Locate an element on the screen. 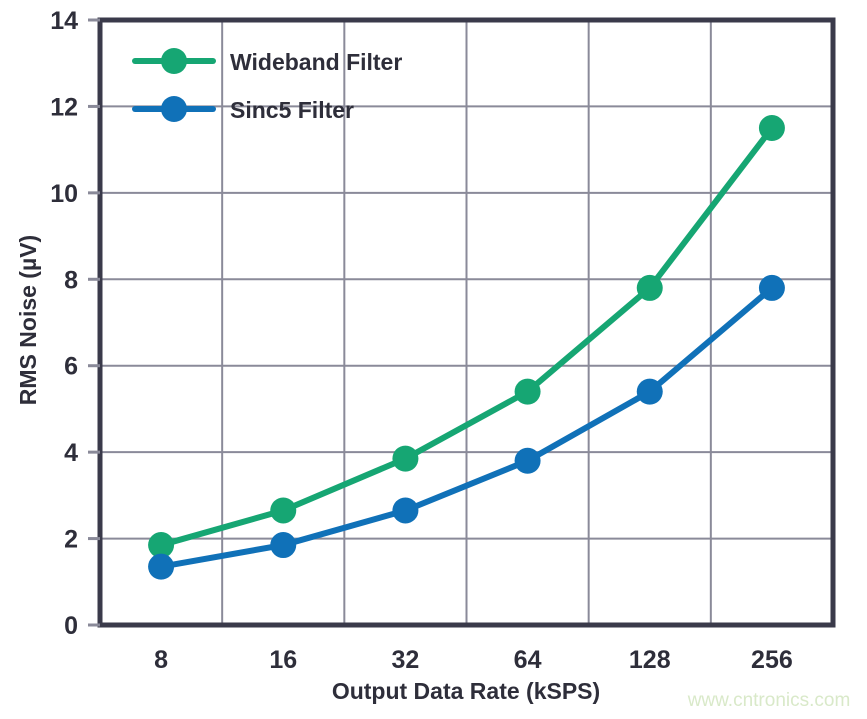 This screenshot has width=867, height=719. legend-item-1: Wideband Filter is located at coordinates (267, 61).